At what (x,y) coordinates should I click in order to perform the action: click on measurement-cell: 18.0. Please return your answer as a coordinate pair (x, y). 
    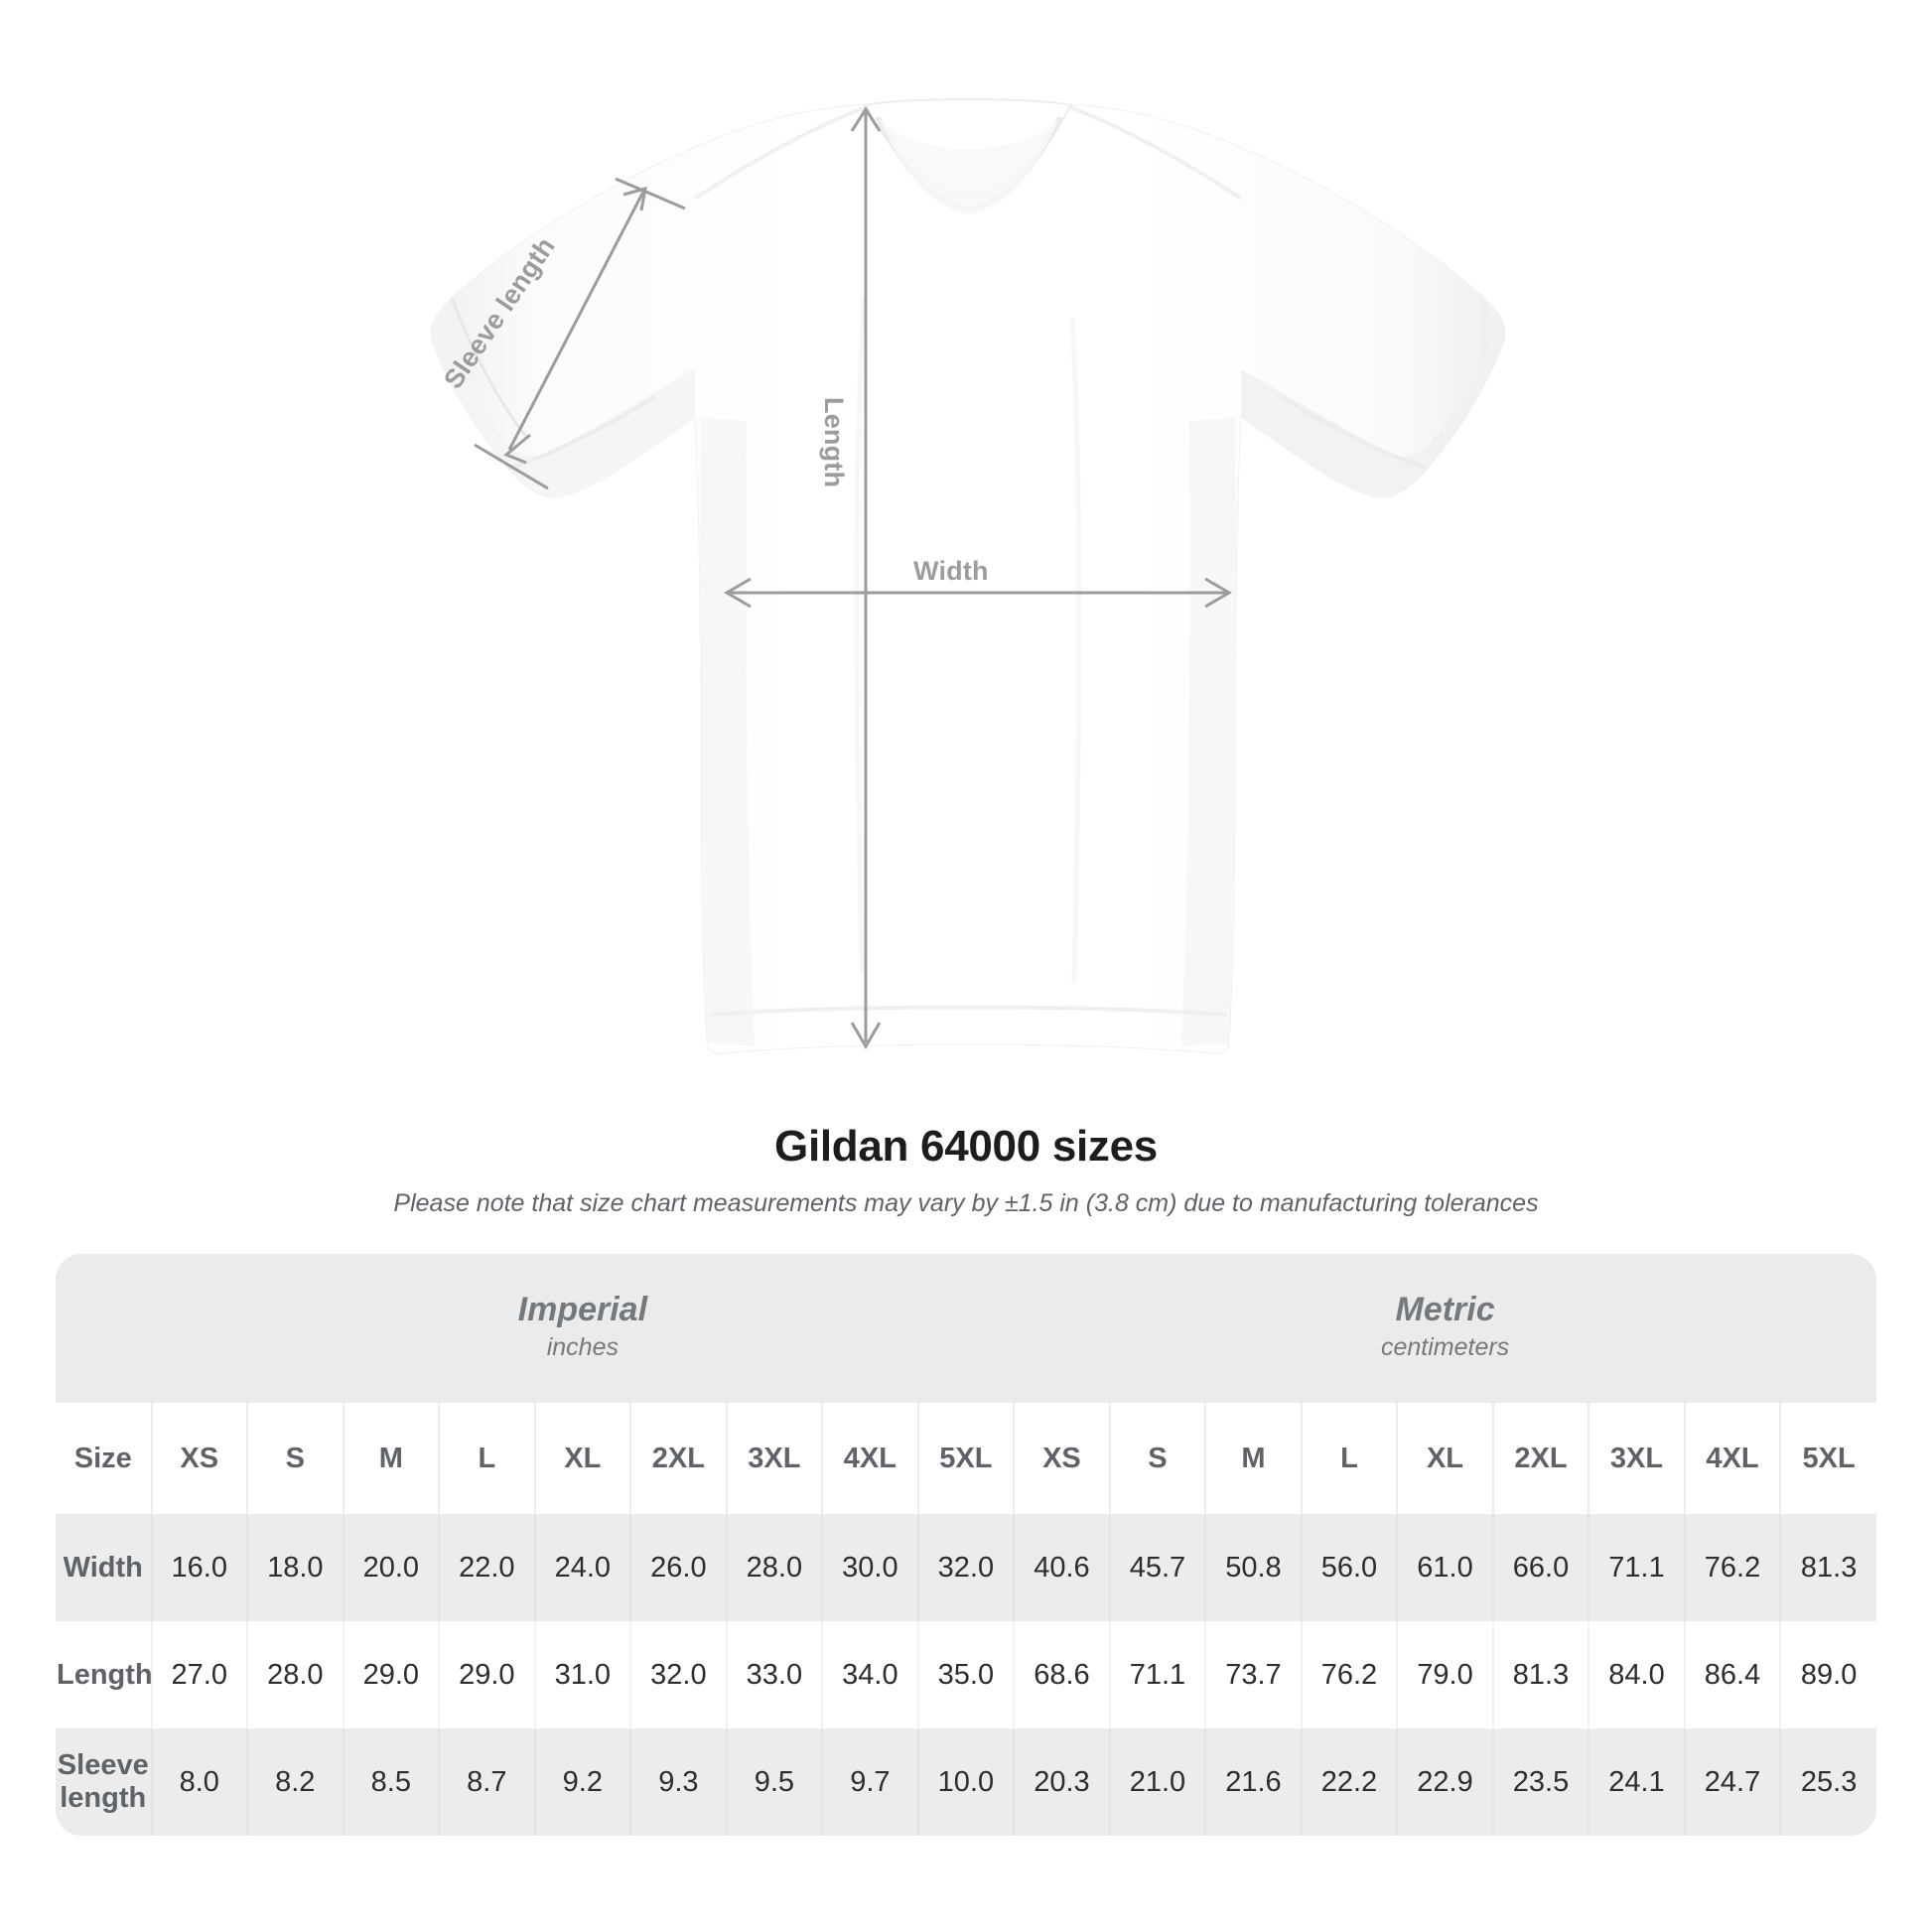
    Looking at the image, I should click on (296, 1568).